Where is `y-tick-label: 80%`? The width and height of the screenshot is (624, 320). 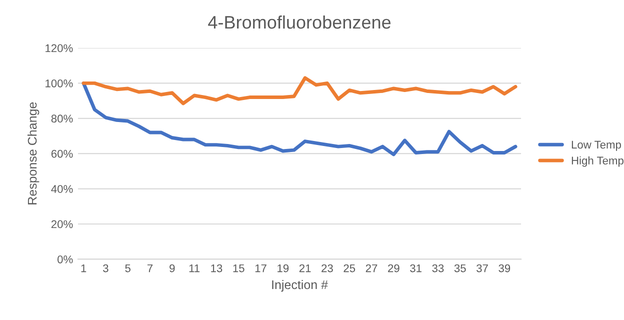
y-tick-label: 80% is located at coordinates (62, 118).